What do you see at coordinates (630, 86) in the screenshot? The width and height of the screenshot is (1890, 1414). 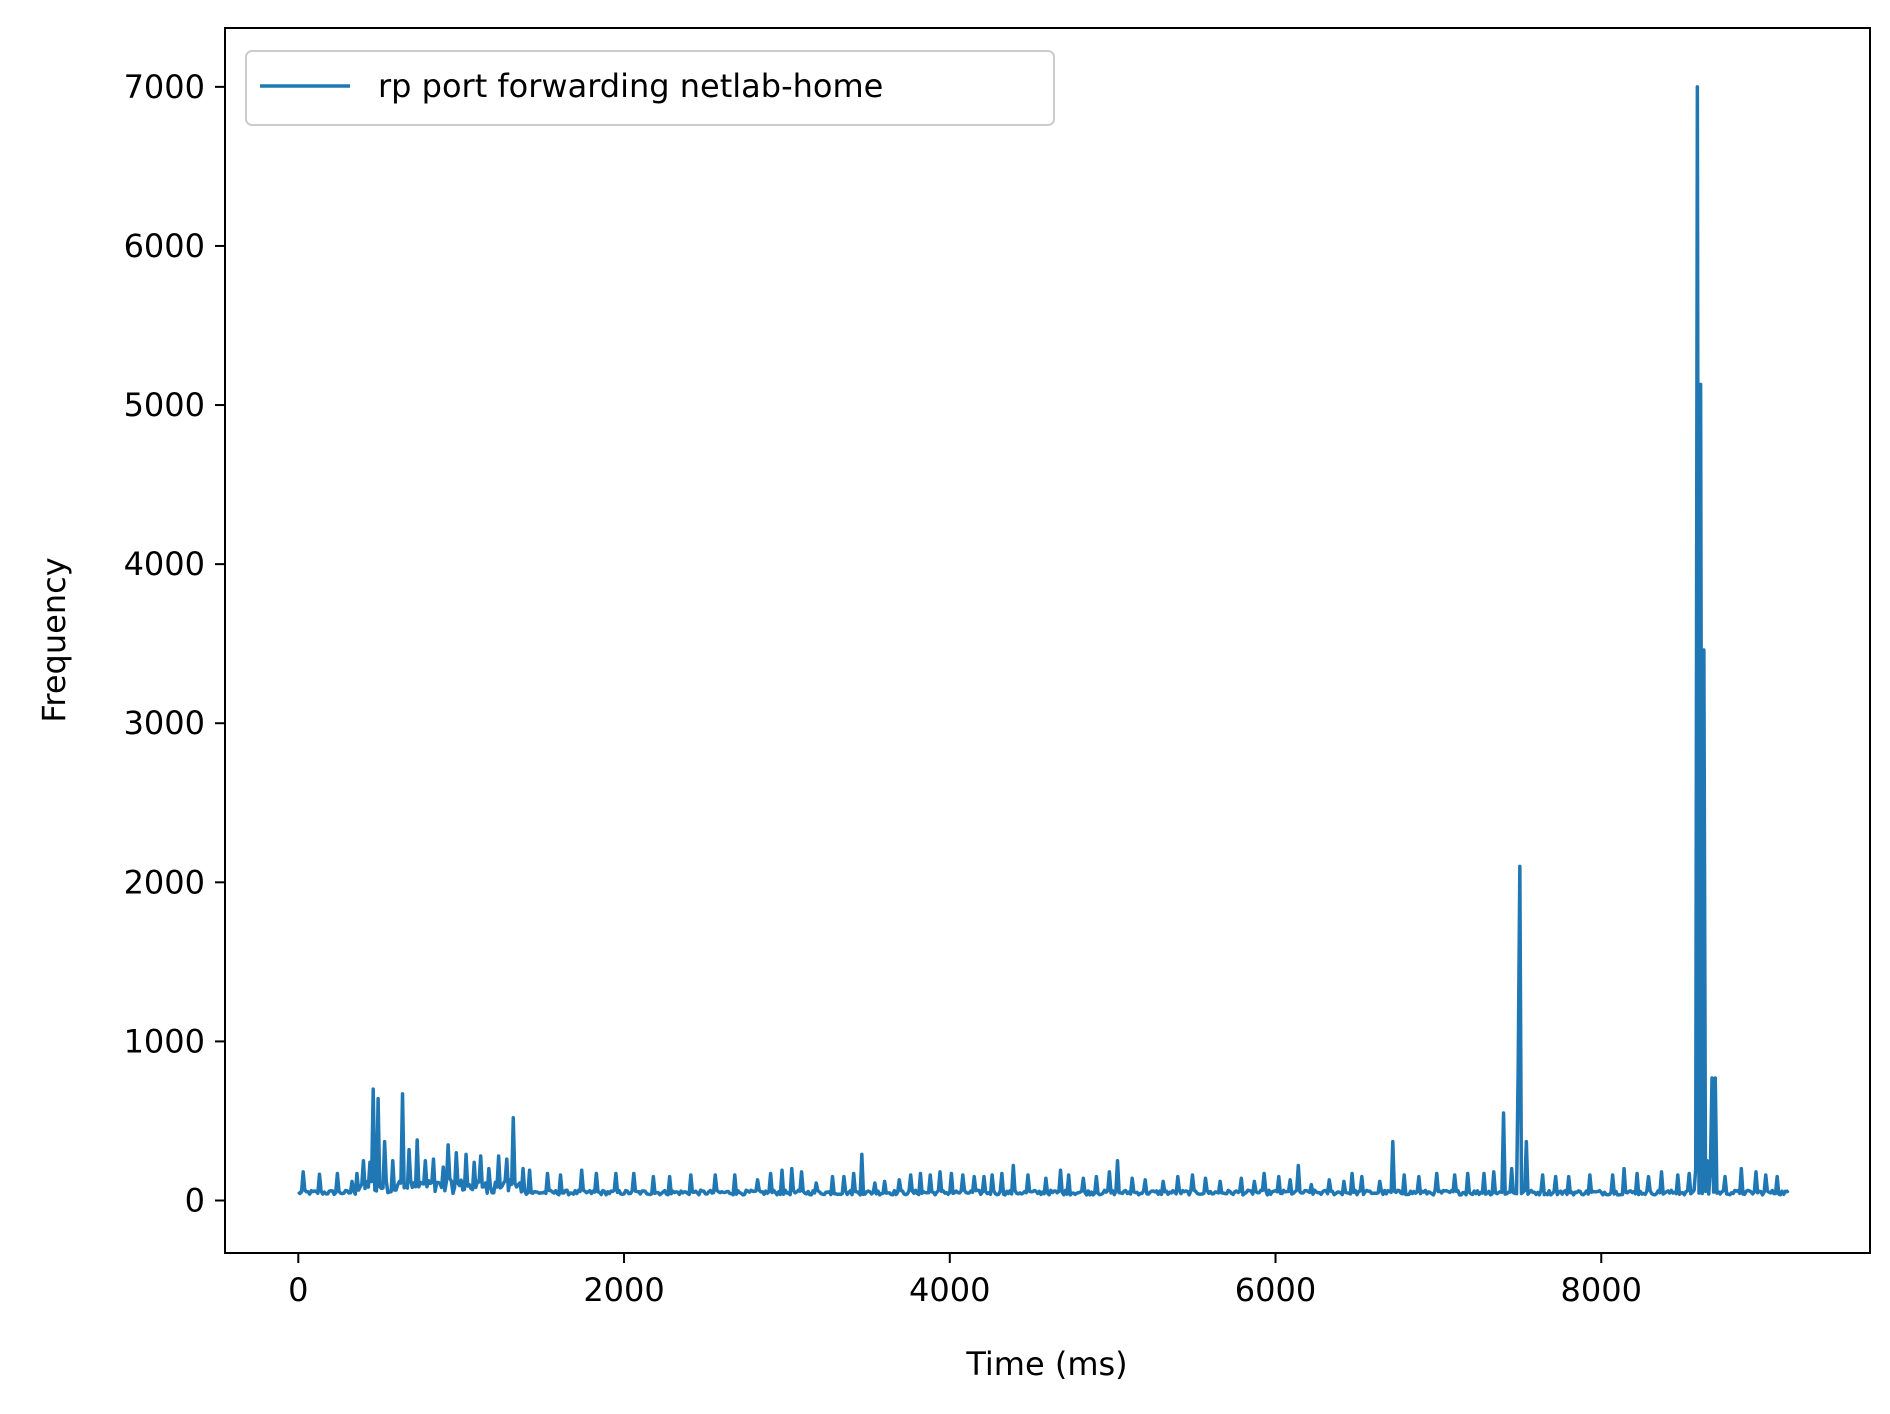 I see `legend-label-series-1: rp port forwarding netlab-home` at bounding box center [630, 86].